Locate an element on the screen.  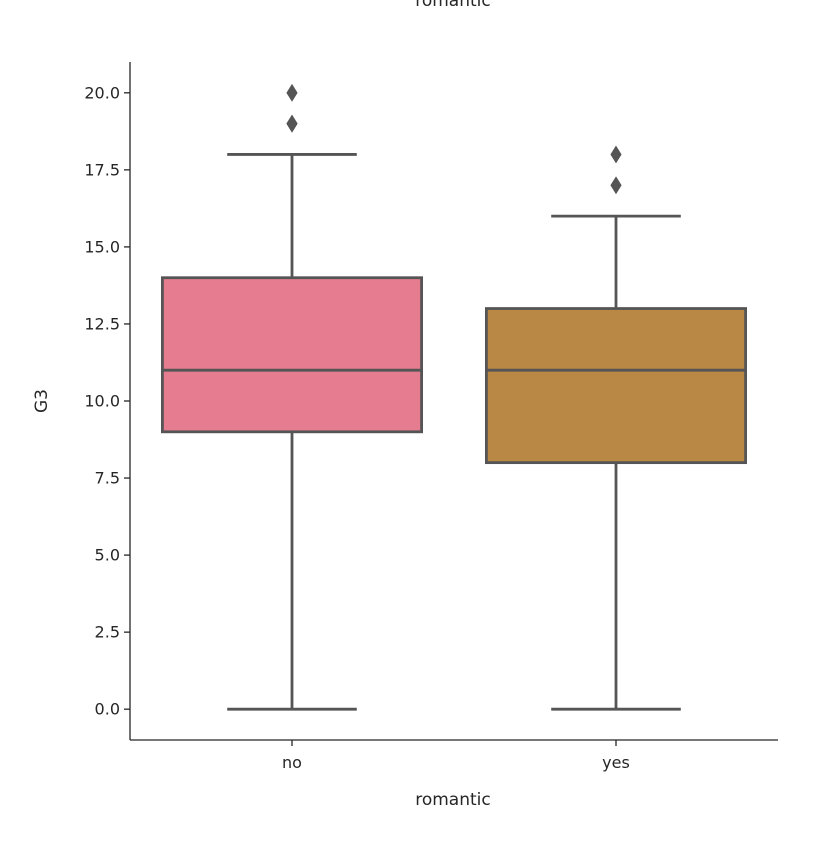
y-tick-label: 12.5 is located at coordinates (102, 323).